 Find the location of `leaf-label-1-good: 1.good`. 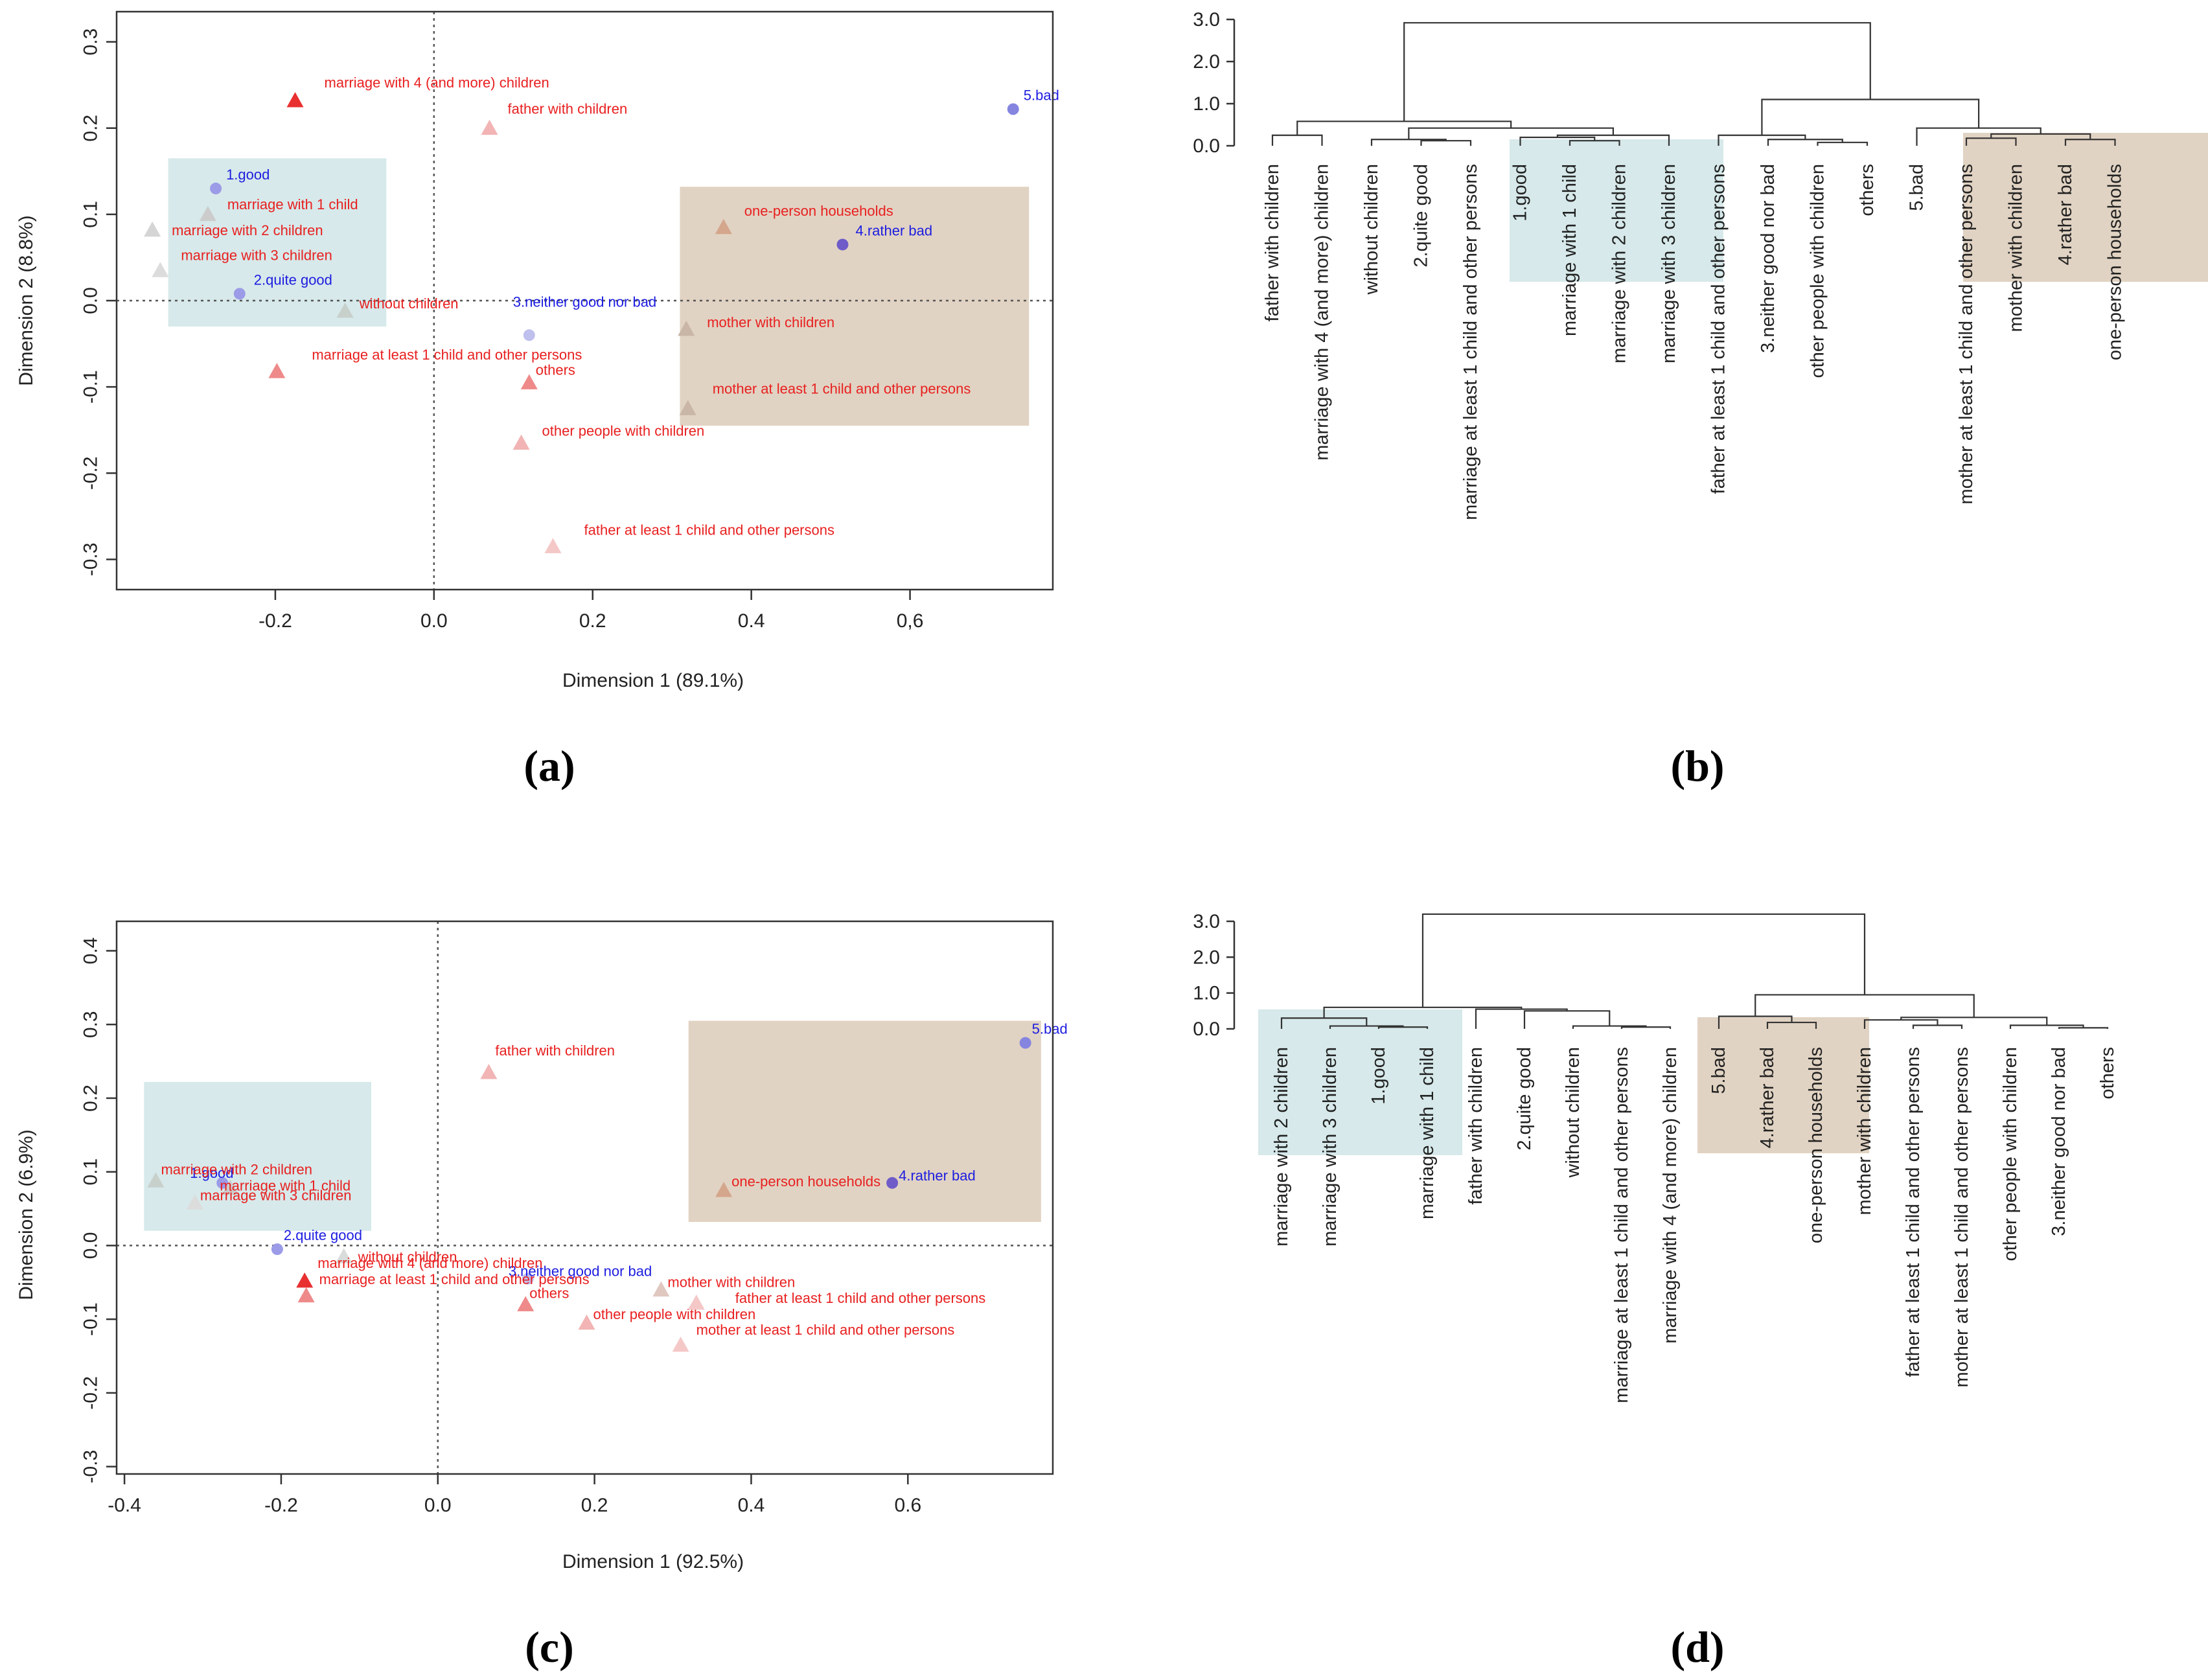

leaf-label-1-good: 1.good is located at coordinates (1520, 193).